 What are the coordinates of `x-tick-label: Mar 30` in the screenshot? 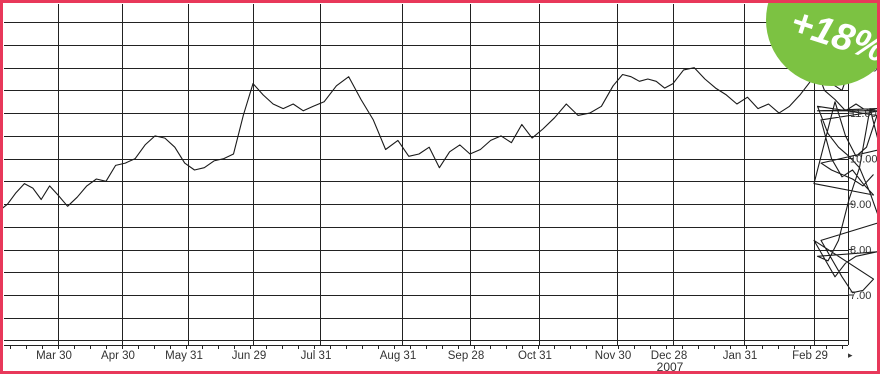 It's located at (54, 356).